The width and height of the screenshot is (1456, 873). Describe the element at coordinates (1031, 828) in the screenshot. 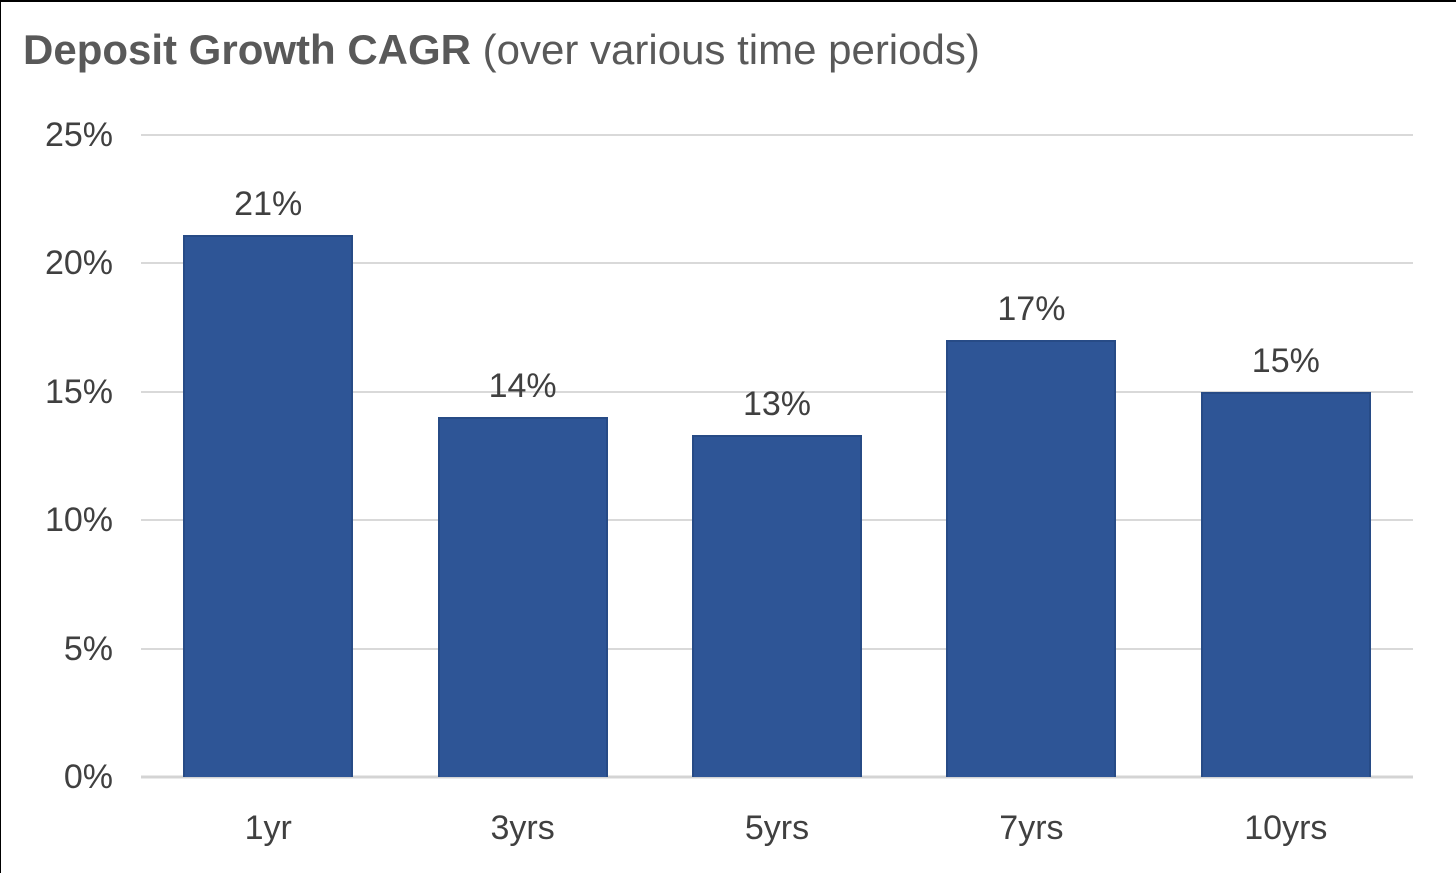

I see `x-tick-label-7yrs: 7yrs` at that location.